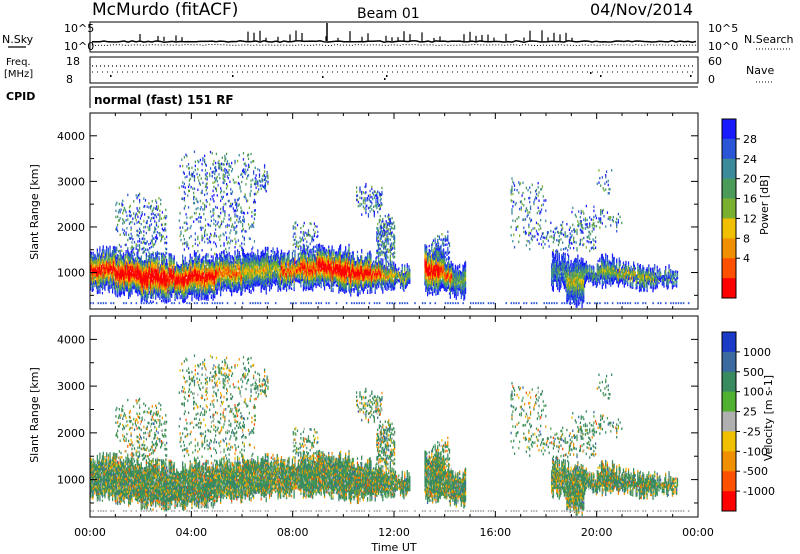 The image size is (800, 554). I want to click on freq-unit: [MHz], so click(18, 74).